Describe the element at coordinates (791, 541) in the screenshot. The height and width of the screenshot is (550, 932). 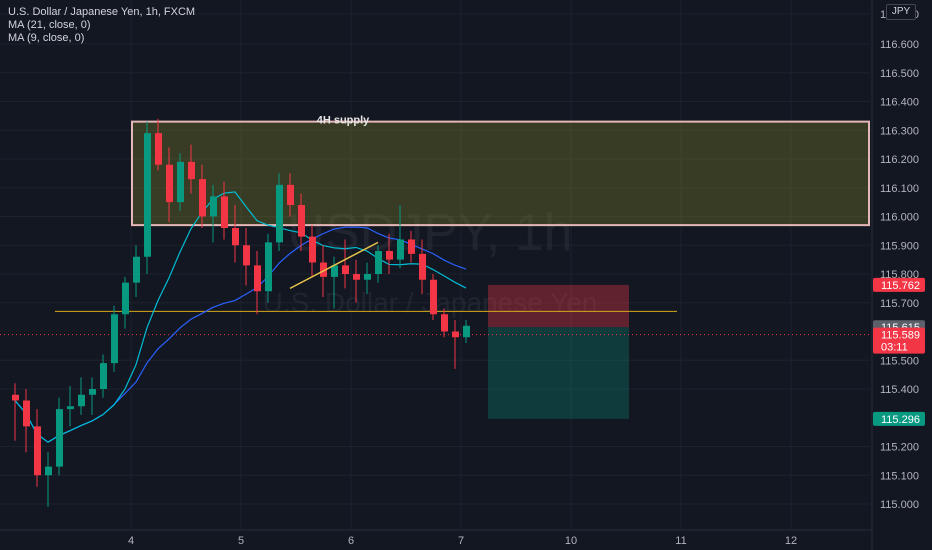
I see `x-tick-label: 12` at that location.